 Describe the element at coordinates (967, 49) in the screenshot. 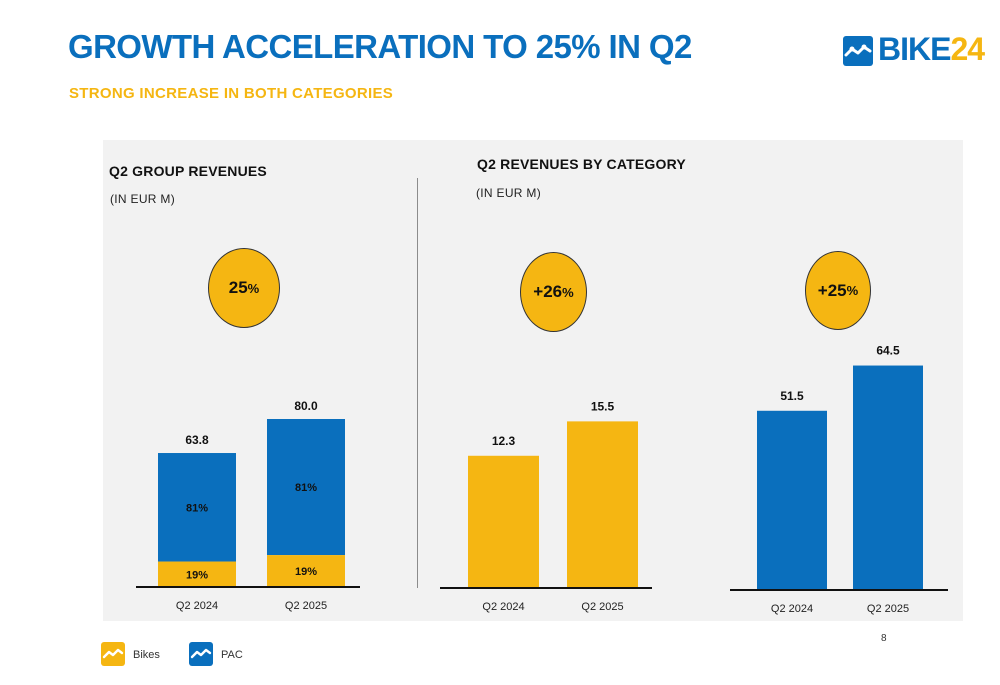

I see `logo-text-accent: 24` at that location.